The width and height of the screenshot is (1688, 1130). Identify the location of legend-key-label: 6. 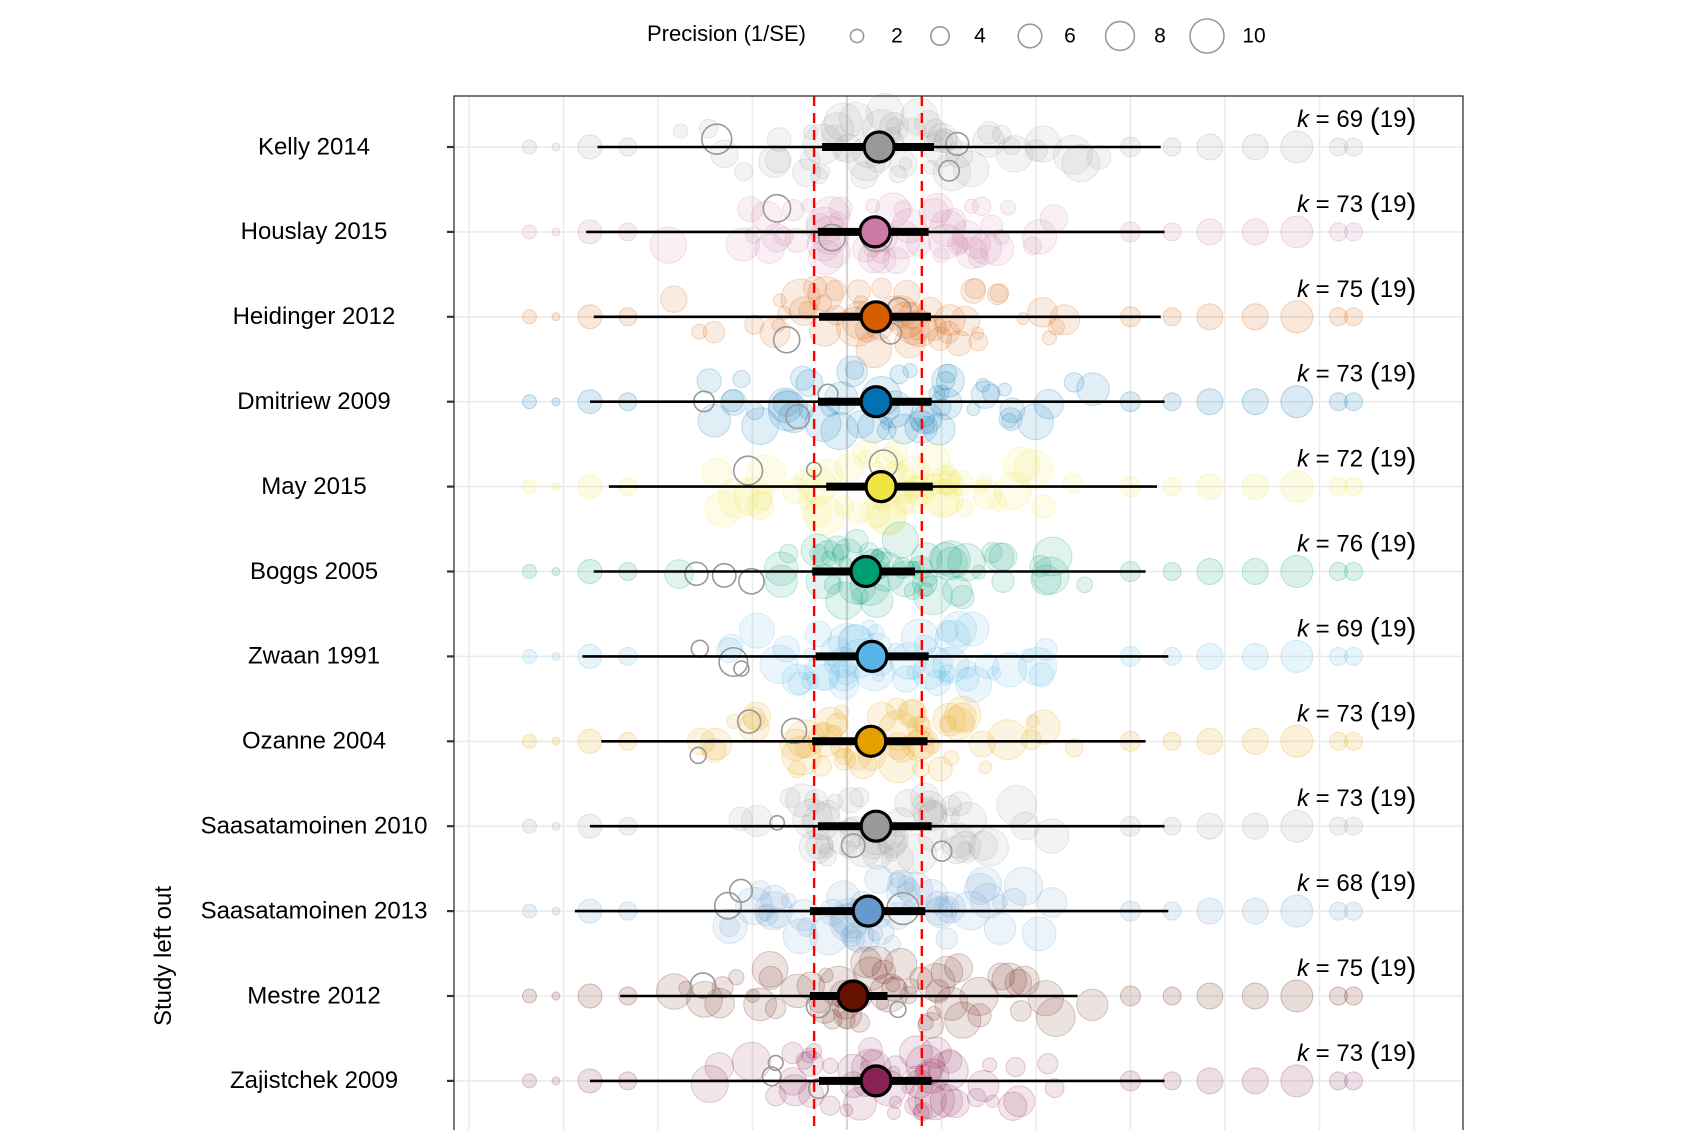
(1070, 36).